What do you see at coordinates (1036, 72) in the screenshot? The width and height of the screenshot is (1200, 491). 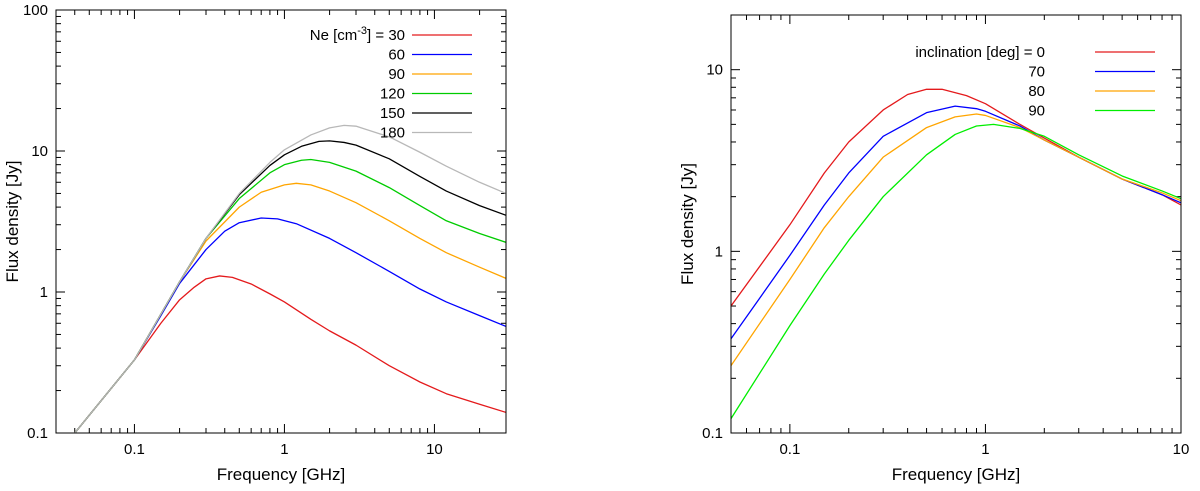 I see `legend-label: 70` at bounding box center [1036, 72].